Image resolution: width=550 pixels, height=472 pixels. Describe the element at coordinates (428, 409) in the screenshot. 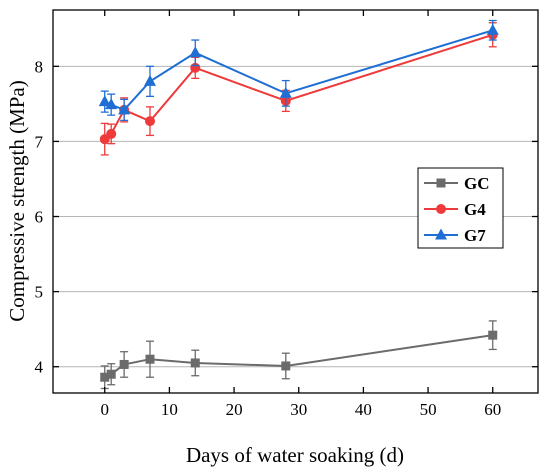

I see `x-tick-label: 50` at that location.